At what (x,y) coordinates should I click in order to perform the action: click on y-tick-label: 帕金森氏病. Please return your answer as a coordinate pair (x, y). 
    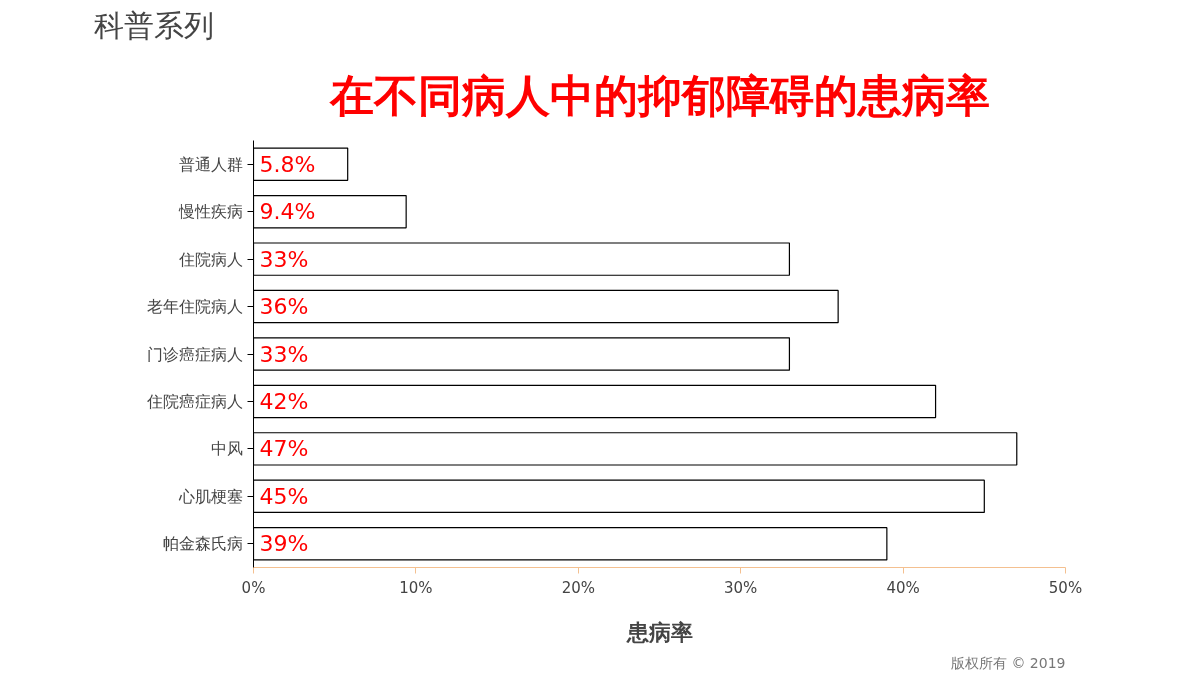
    Looking at the image, I should click on (202, 544).